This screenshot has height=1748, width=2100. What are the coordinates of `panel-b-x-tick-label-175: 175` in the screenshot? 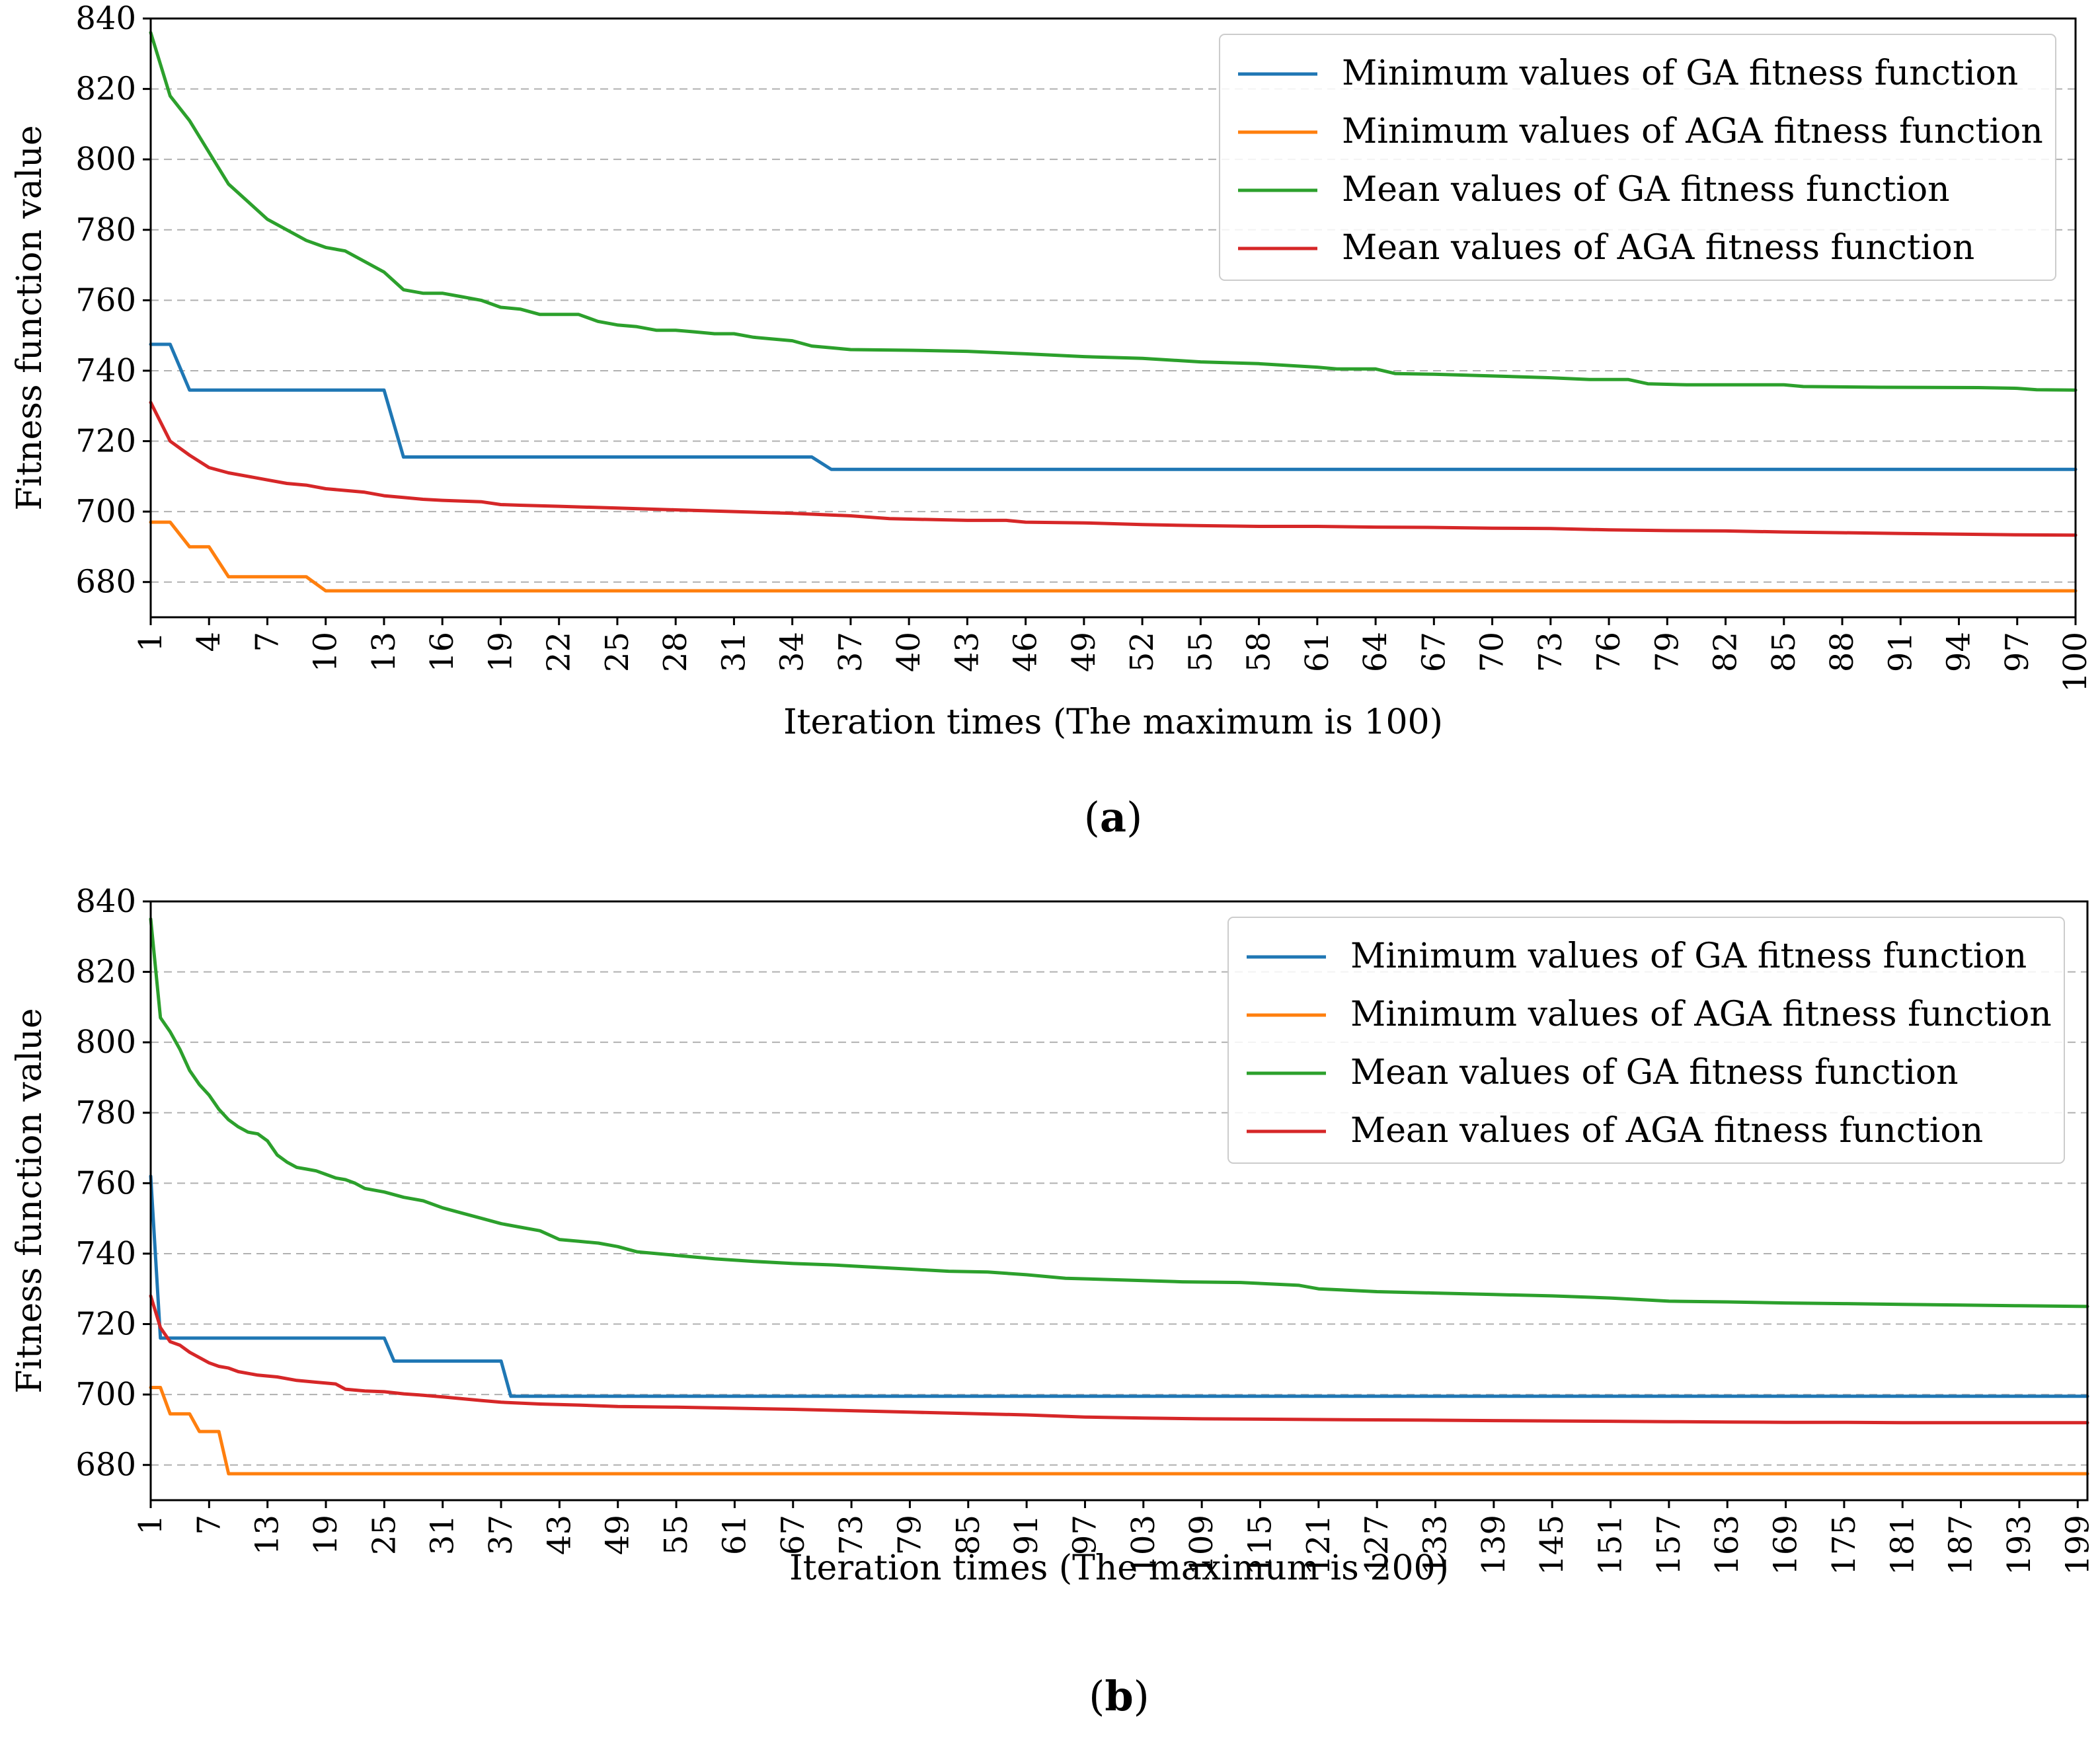 It's located at (1844, 1545).